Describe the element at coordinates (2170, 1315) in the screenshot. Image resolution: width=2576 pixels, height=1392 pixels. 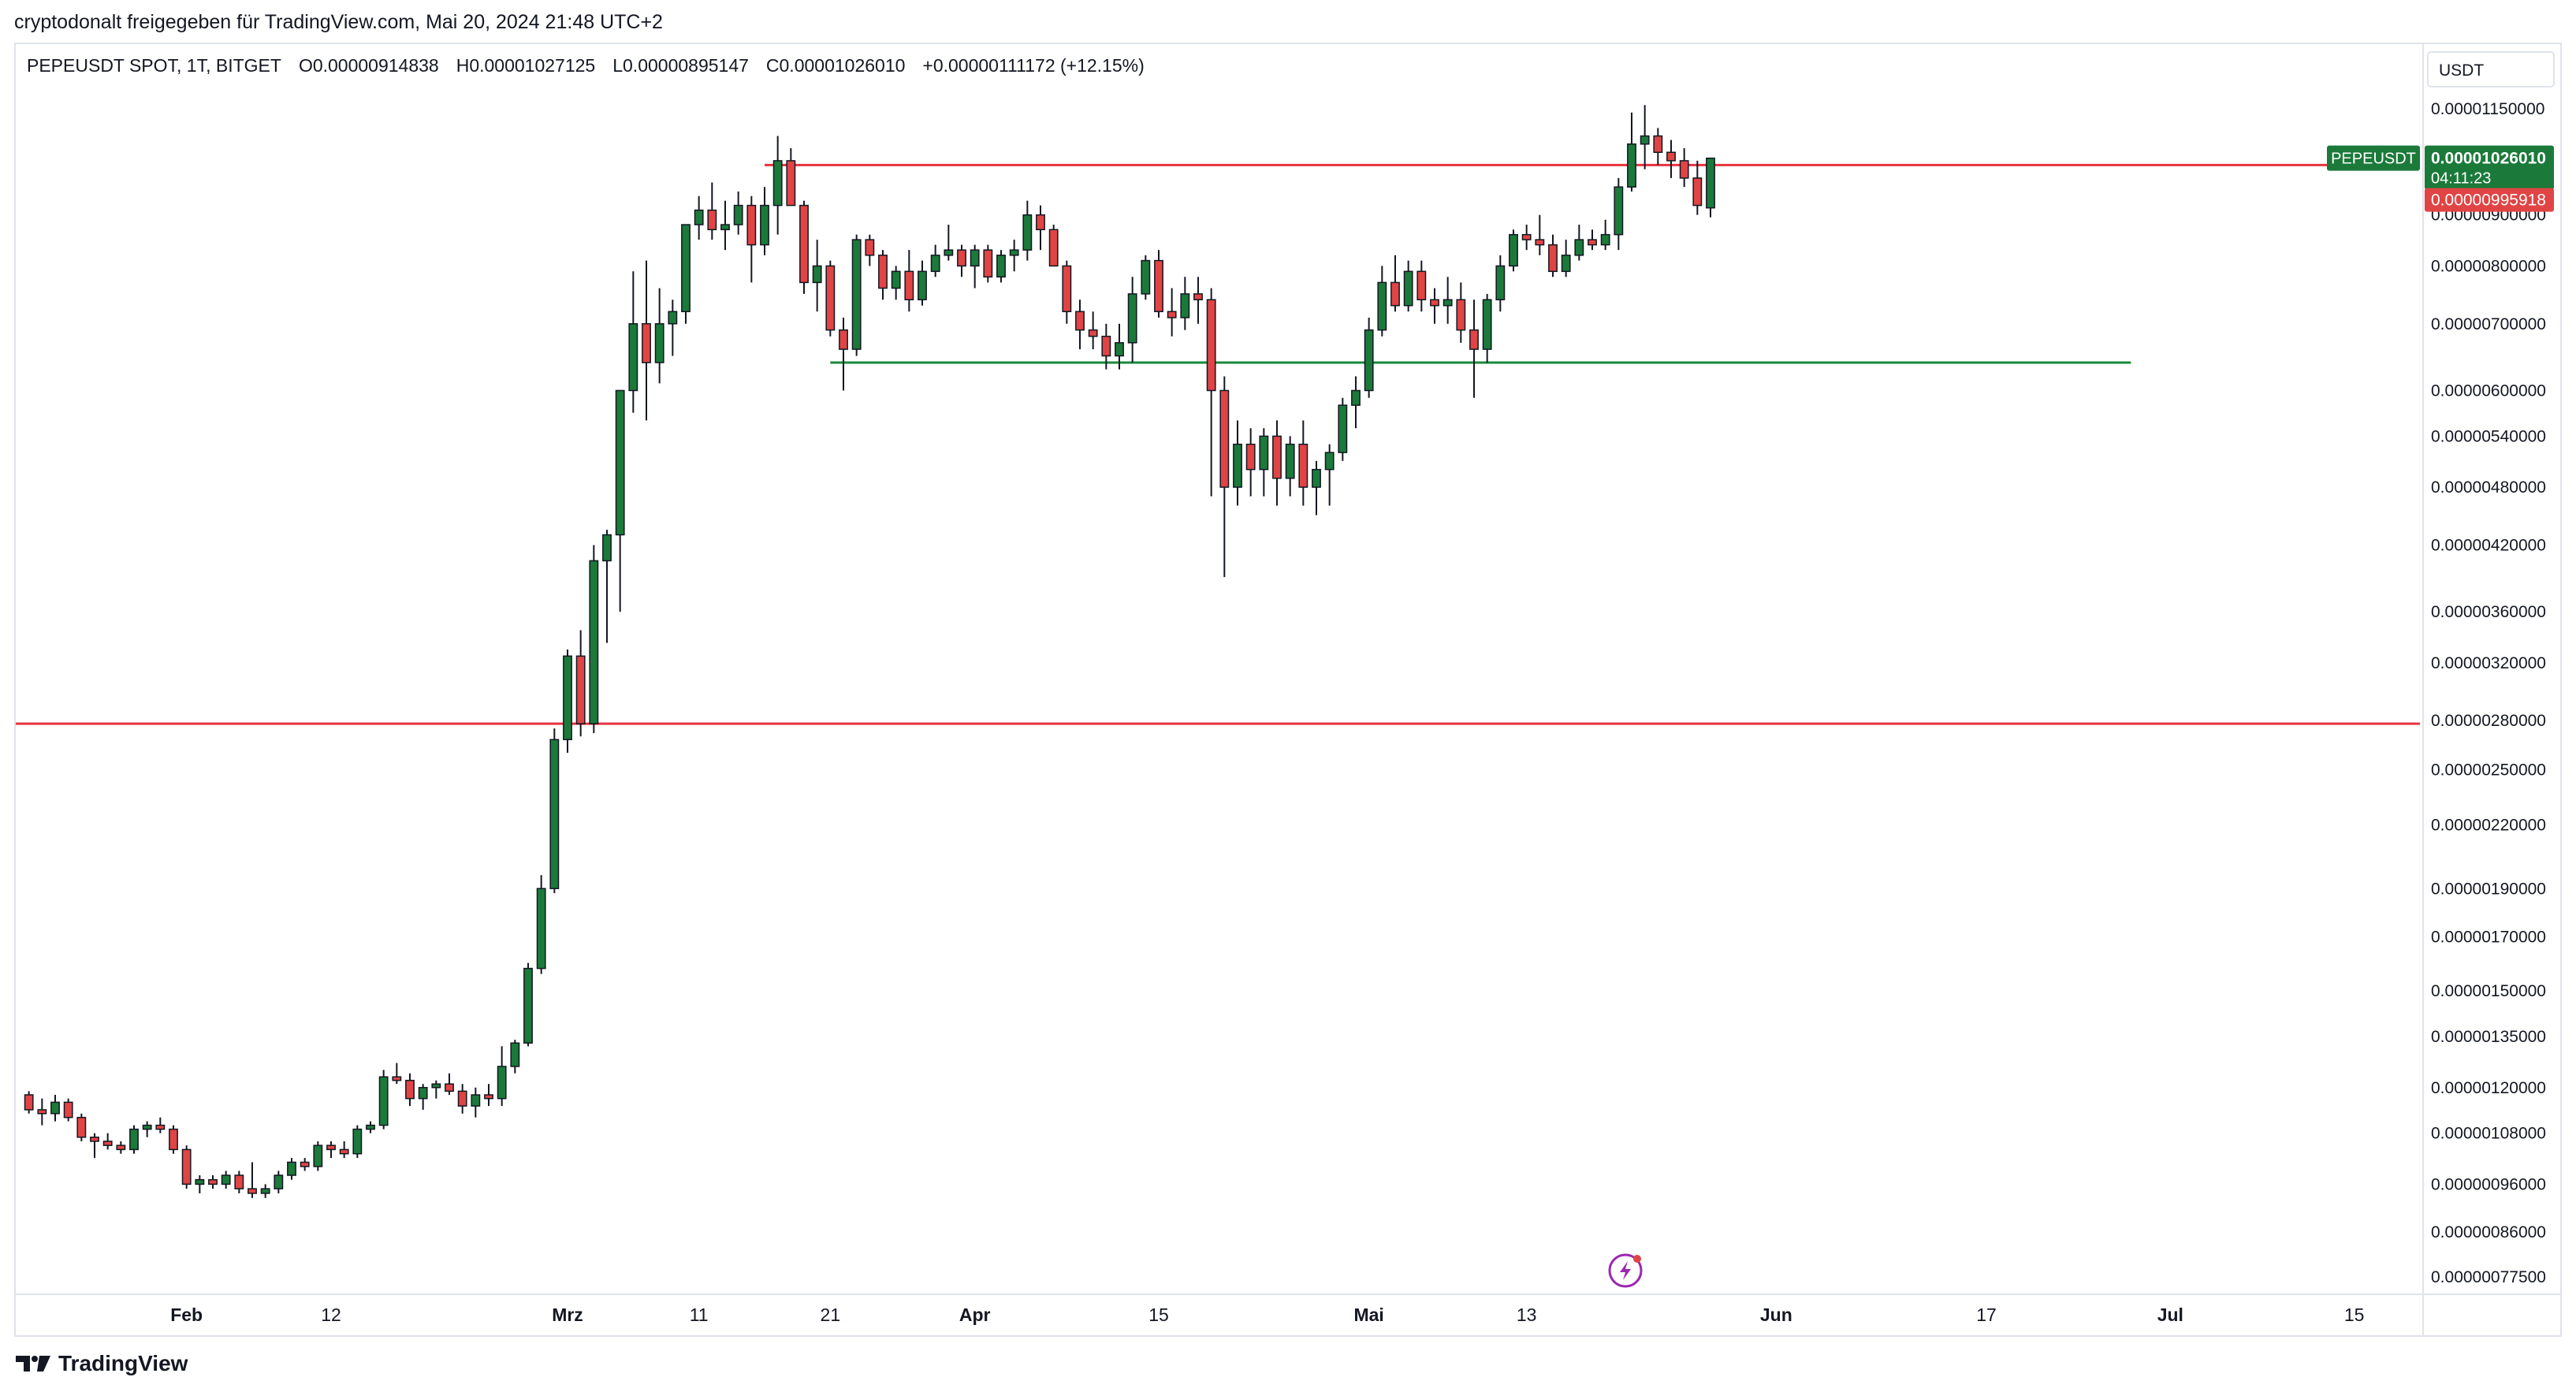
I see `time-tick-label: Jul` at that location.